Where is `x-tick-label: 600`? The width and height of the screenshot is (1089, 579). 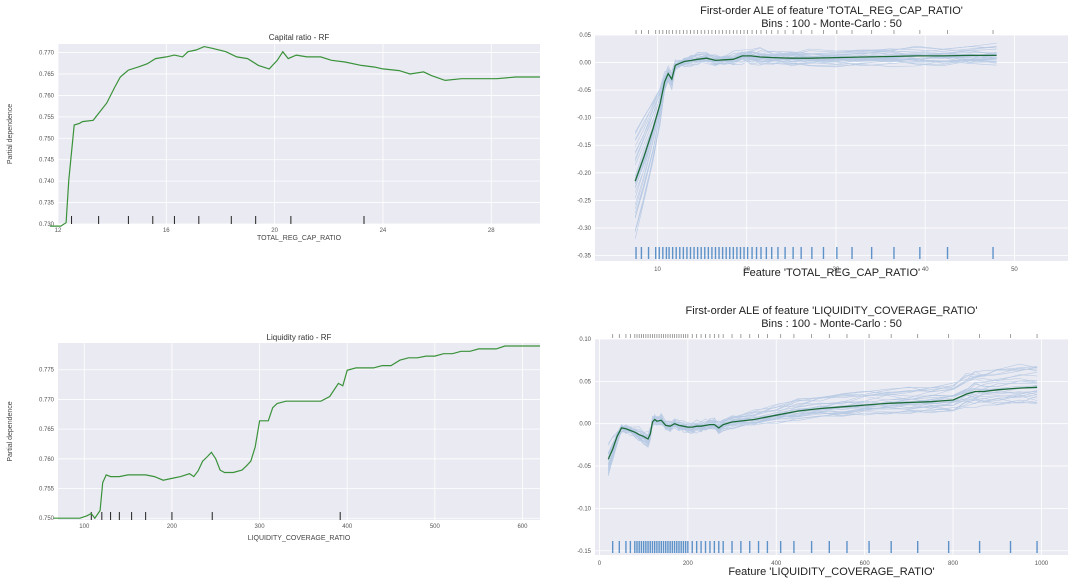 x-tick-label: 600 is located at coordinates (522, 527).